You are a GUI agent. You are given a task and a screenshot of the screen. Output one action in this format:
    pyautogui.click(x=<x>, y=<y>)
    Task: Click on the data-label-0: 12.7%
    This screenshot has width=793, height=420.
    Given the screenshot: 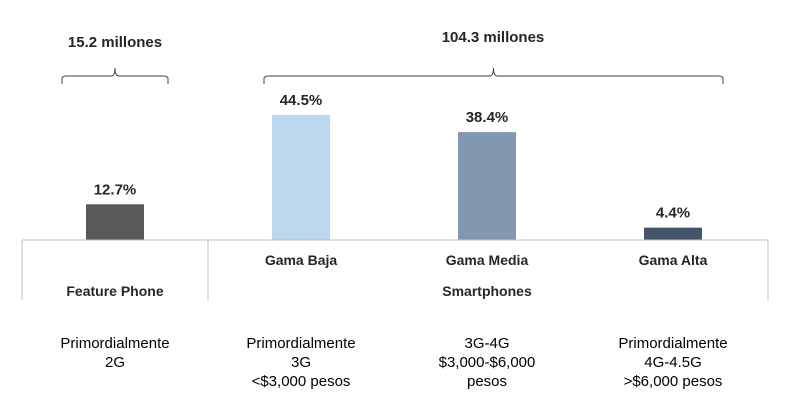 What is the action you would take?
    pyautogui.click(x=115, y=189)
    